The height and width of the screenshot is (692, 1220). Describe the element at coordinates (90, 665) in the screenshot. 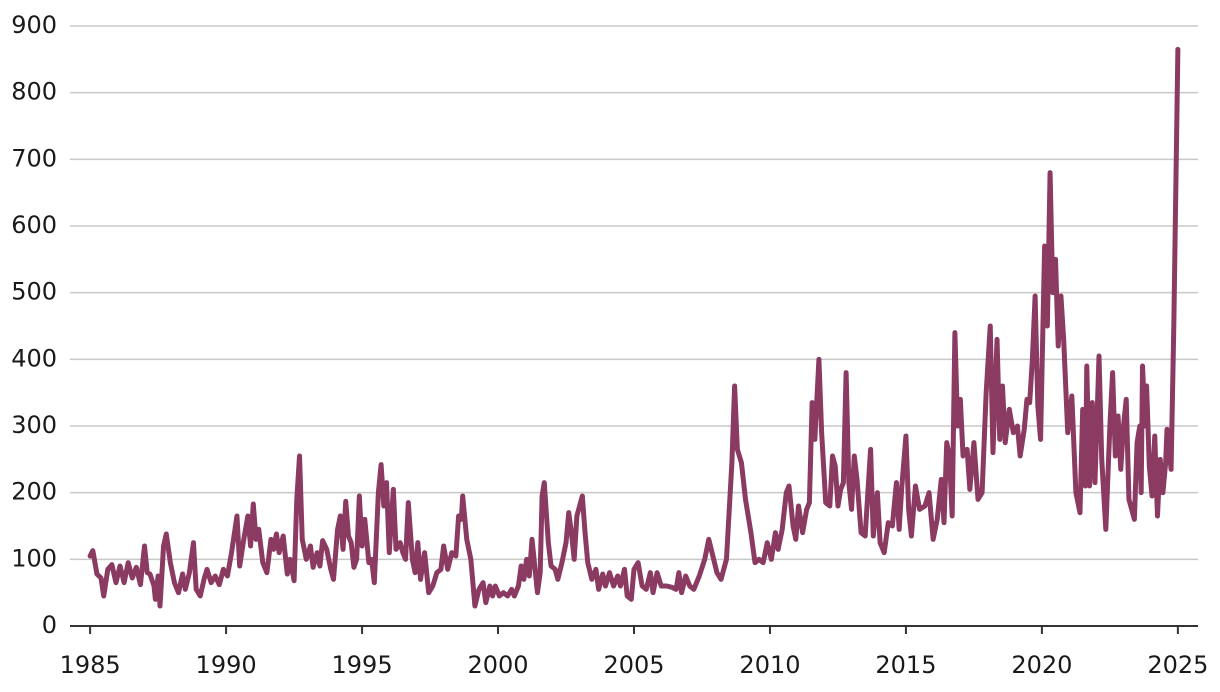

I see `x-tick-label: 1985` at that location.